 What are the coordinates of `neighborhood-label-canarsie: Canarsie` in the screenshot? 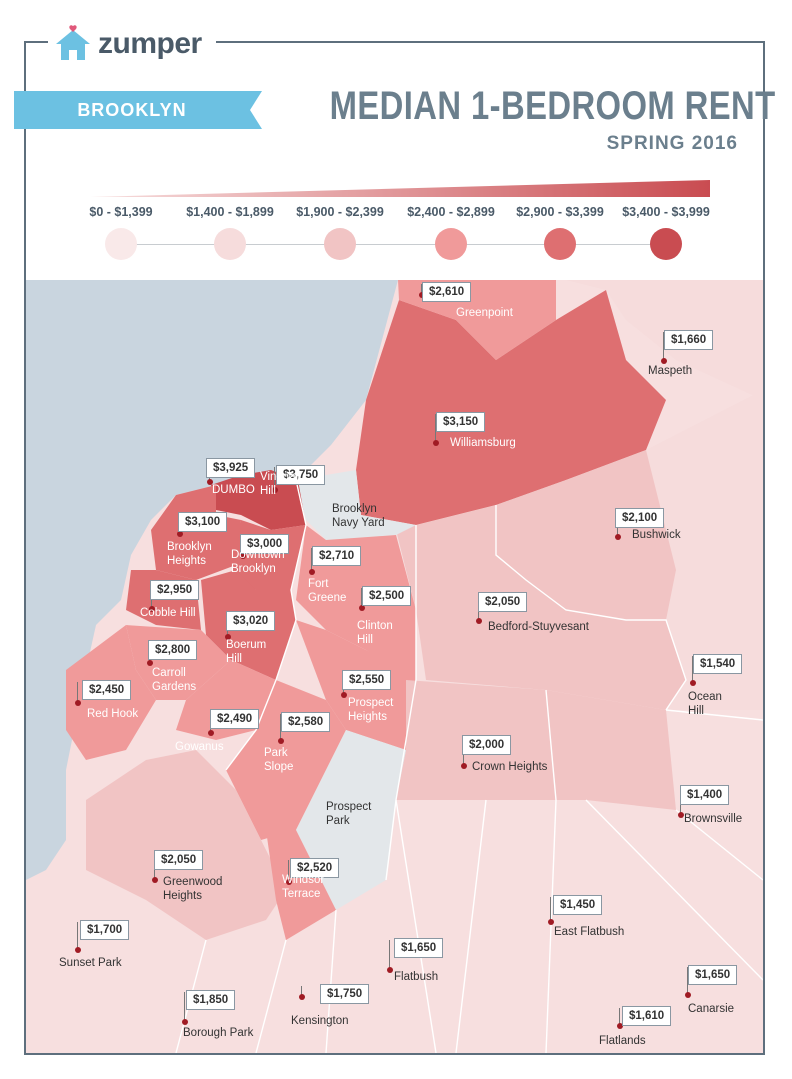 It's located at (711, 1009).